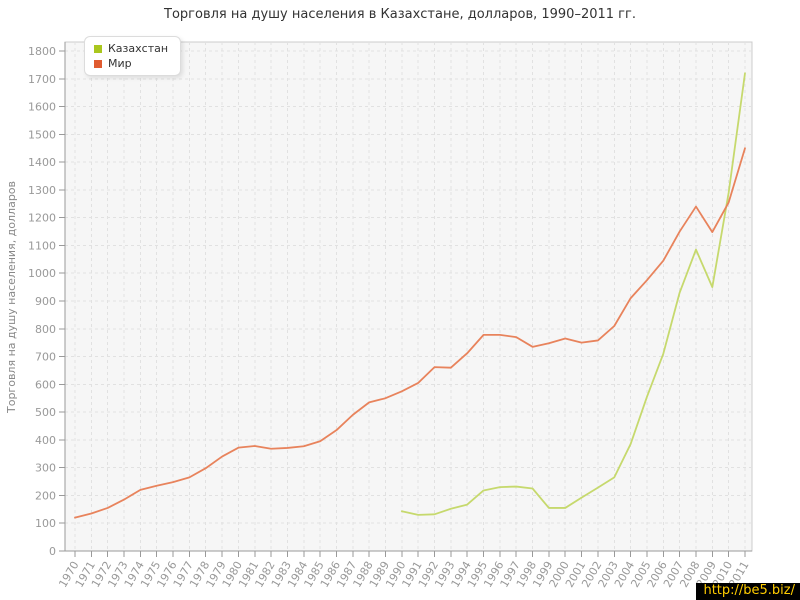  Describe the element at coordinates (45, 357) in the screenshot. I see `y-tick-label: 700` at that location.